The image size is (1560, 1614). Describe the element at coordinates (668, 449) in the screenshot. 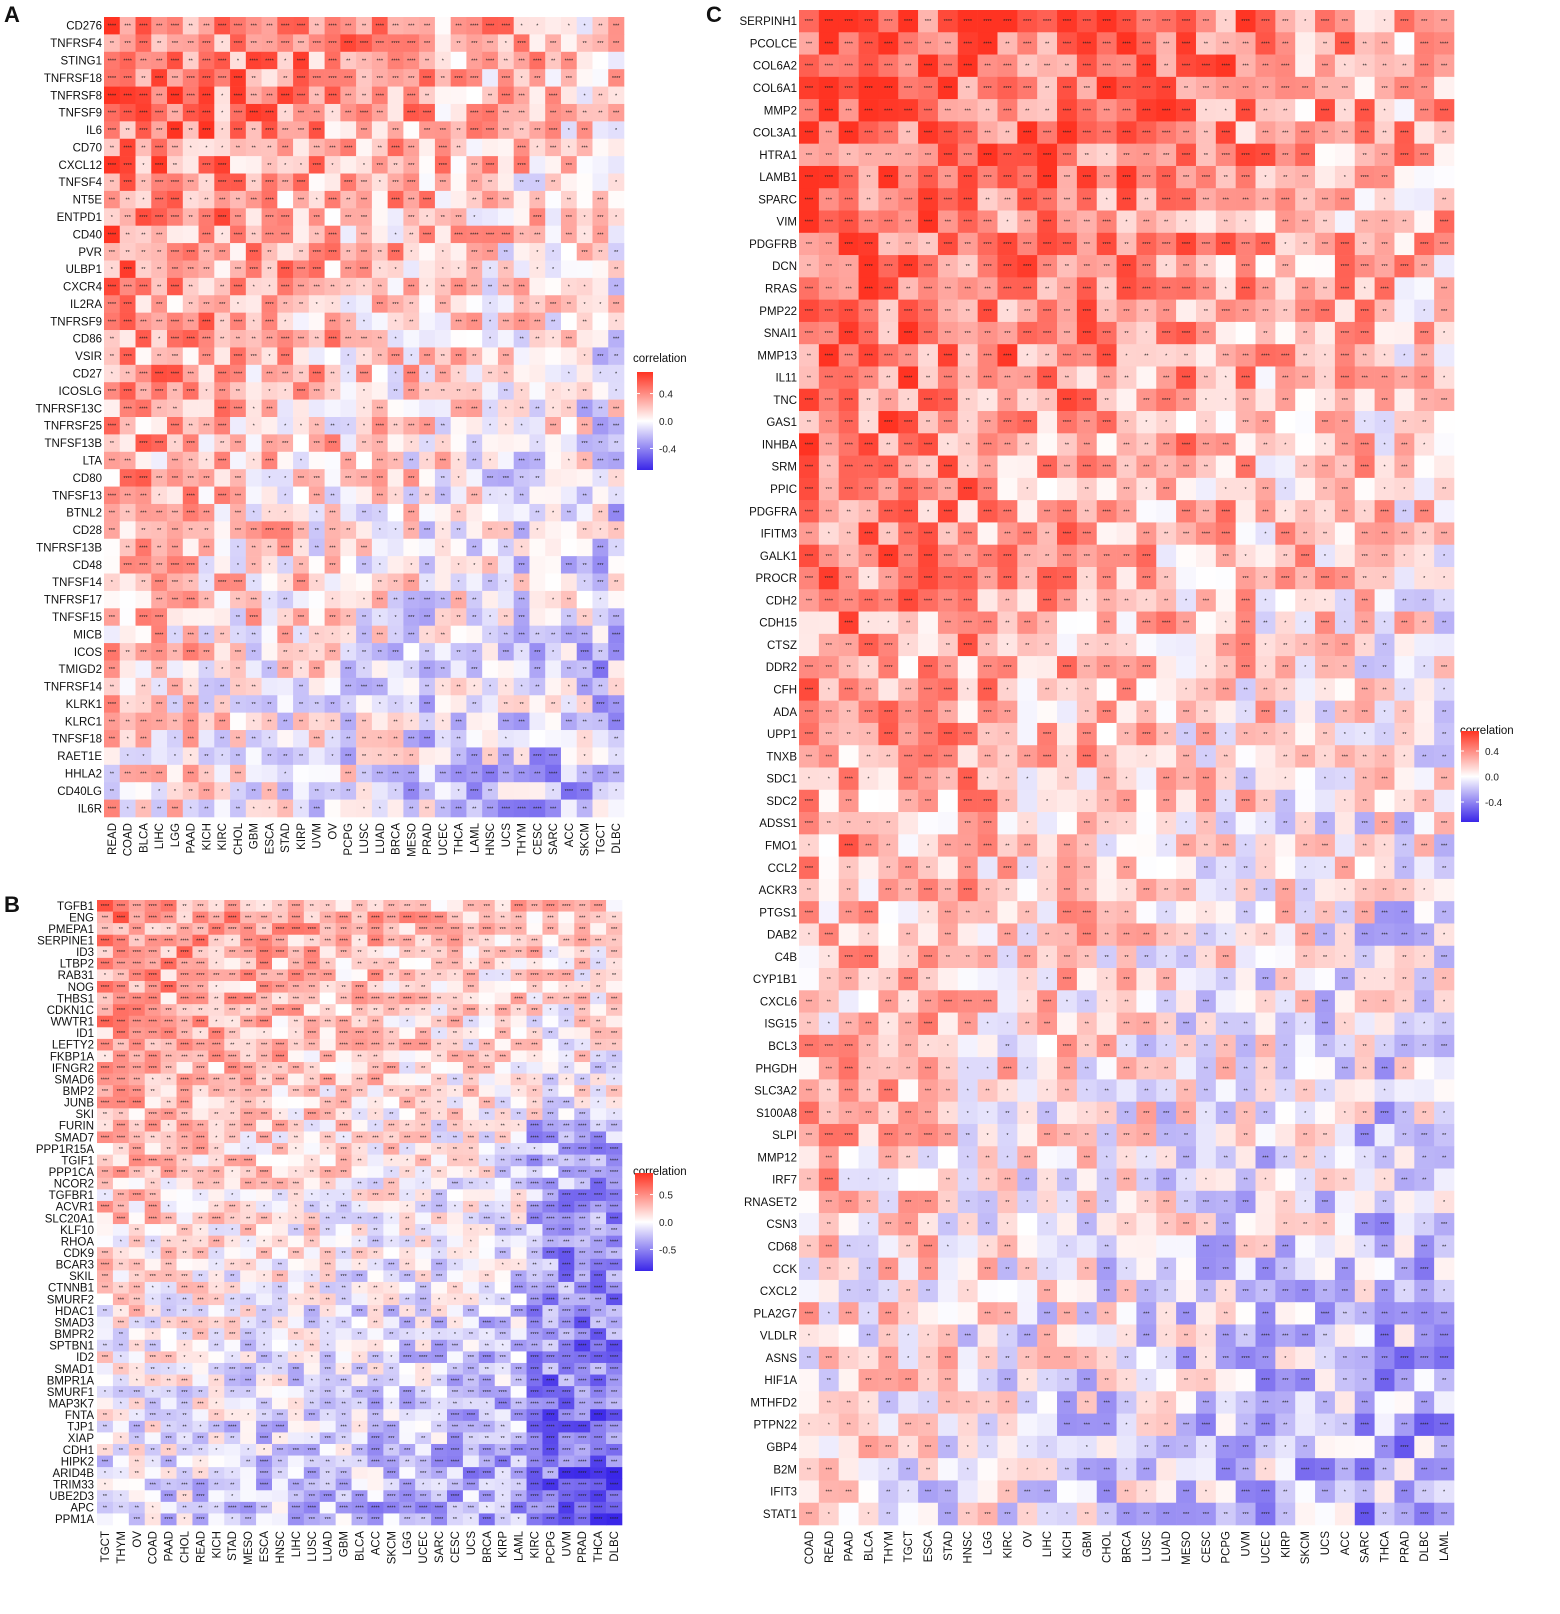

I see `legend-tick-label: -0.4` at that location.